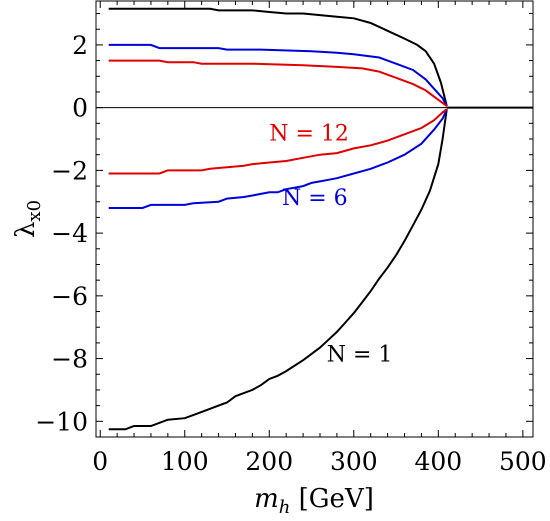 This screenshot has width=550, height=521. What do you see at coordinates (354, 461) in the screenshot?
I see `x-tick-label: 300` at bounding box center [354, 461].